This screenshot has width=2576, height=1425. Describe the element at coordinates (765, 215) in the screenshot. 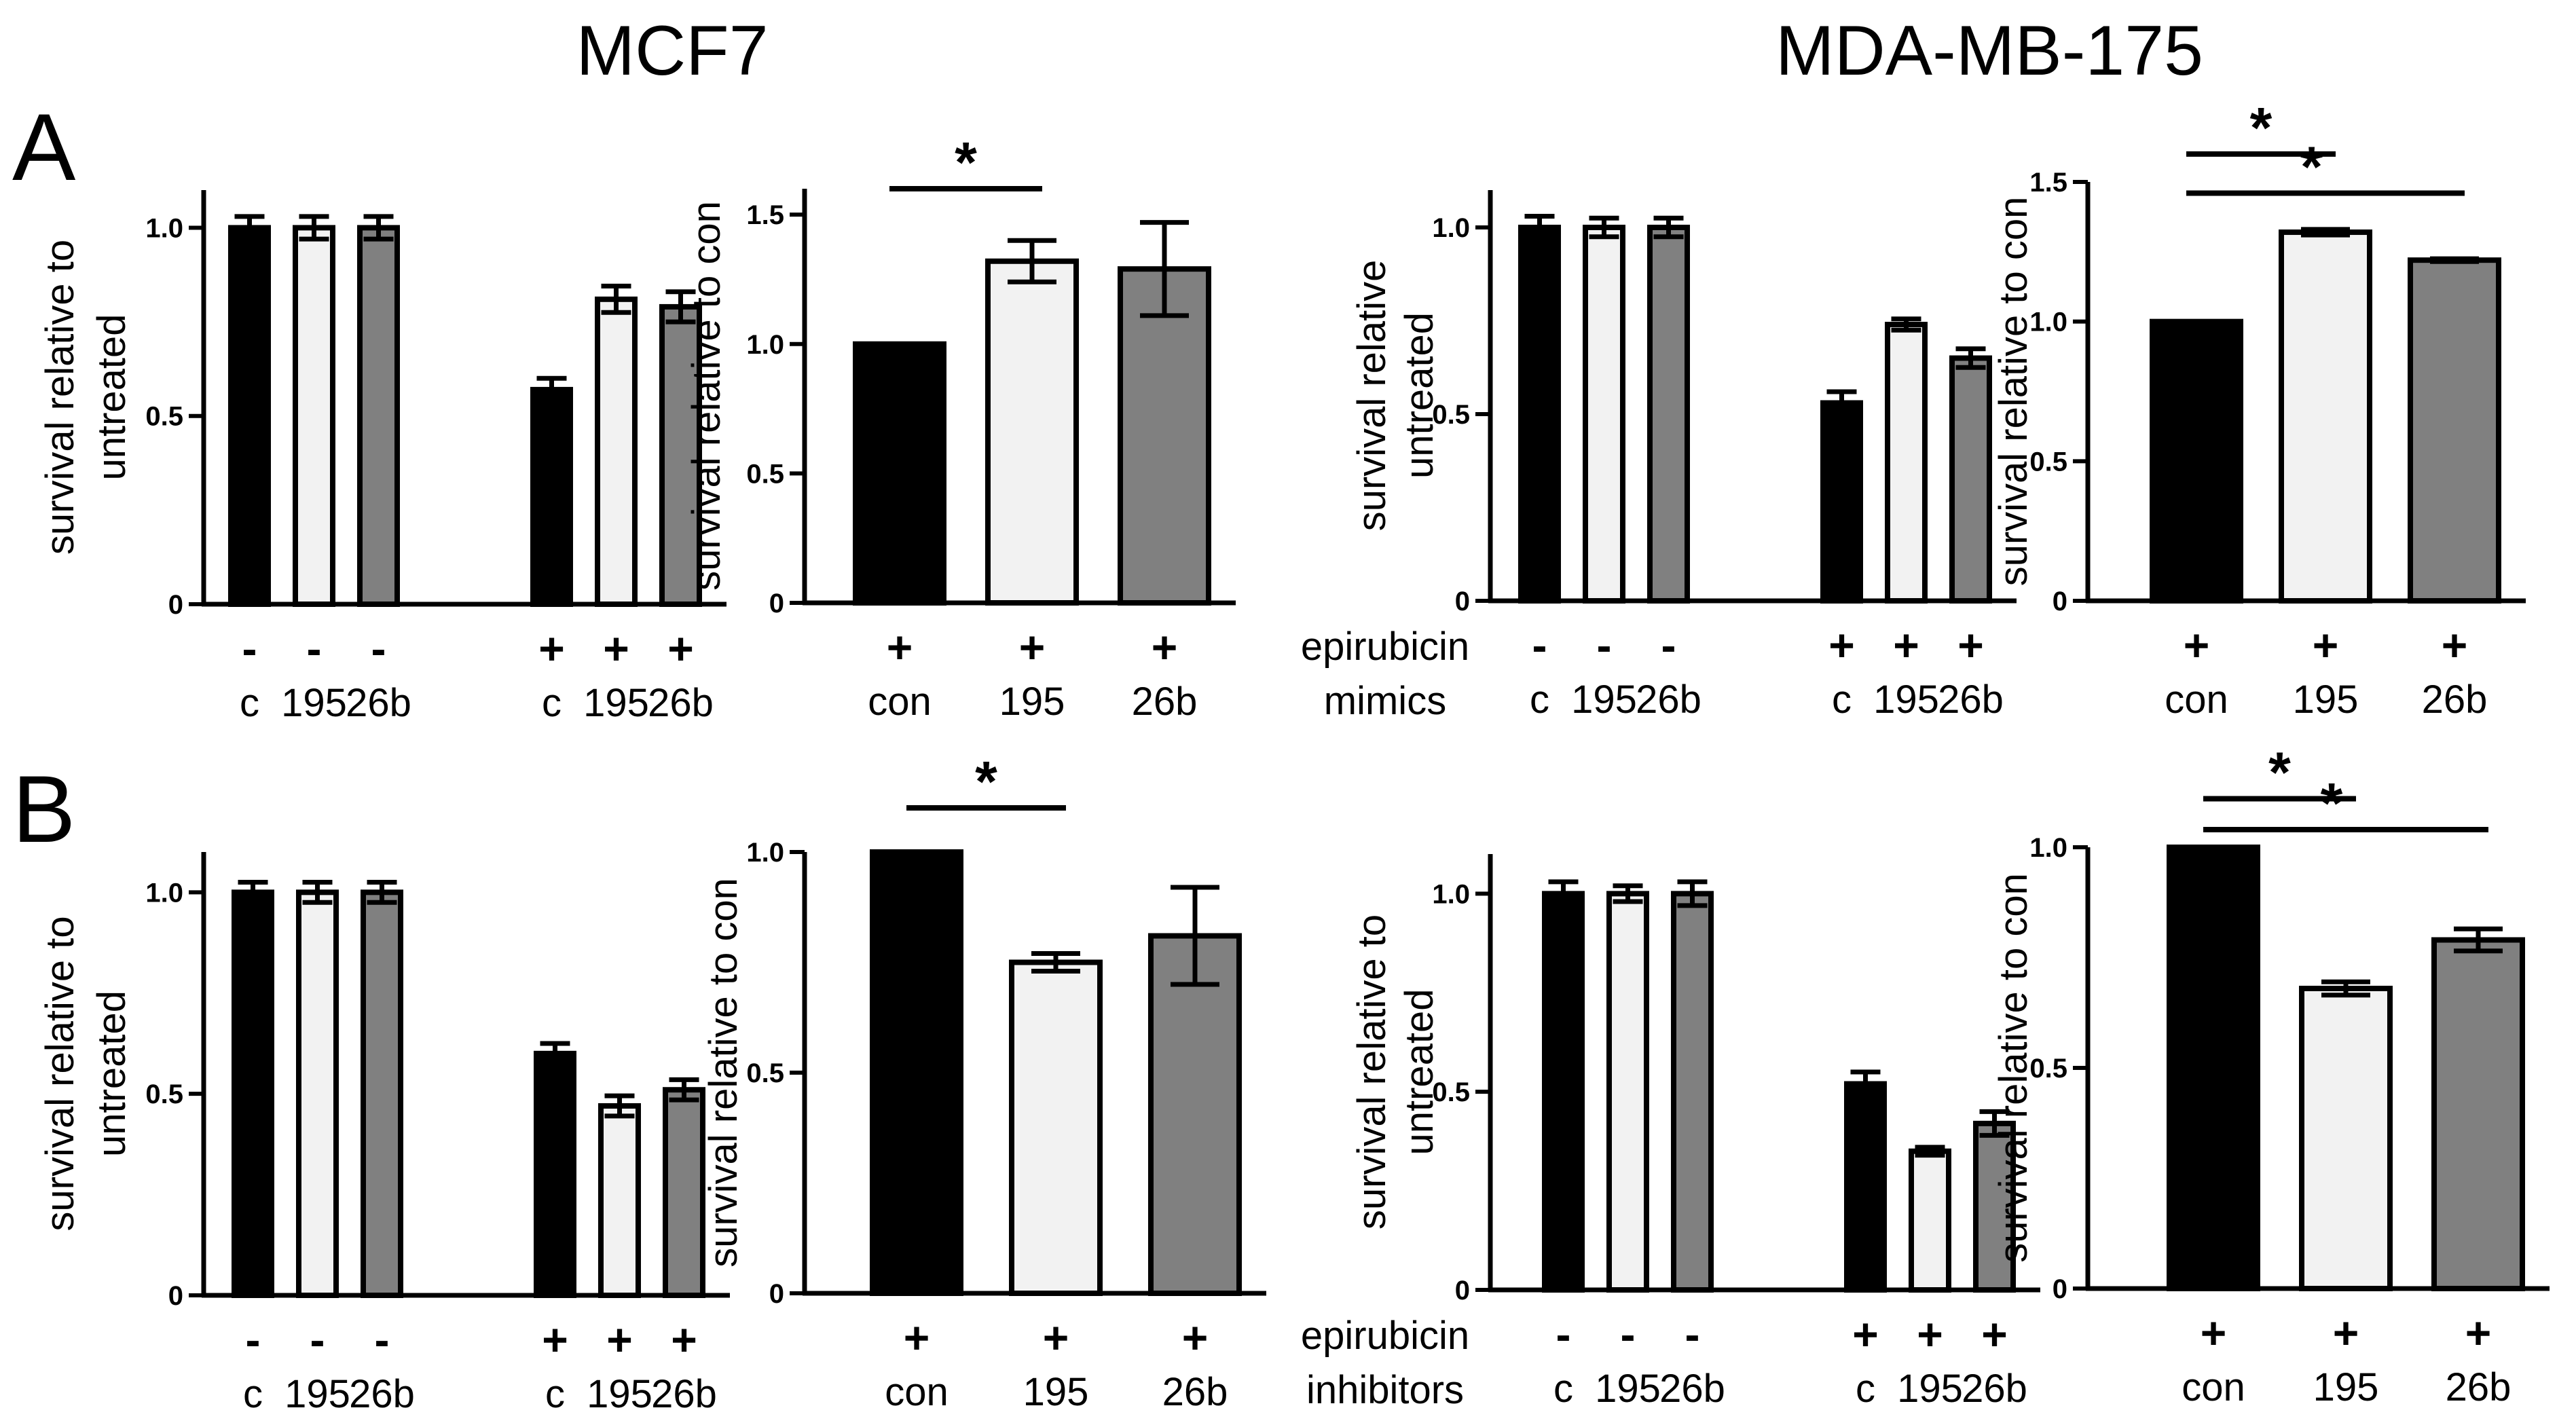

I see `y-tick-label: 1.5` at that location.